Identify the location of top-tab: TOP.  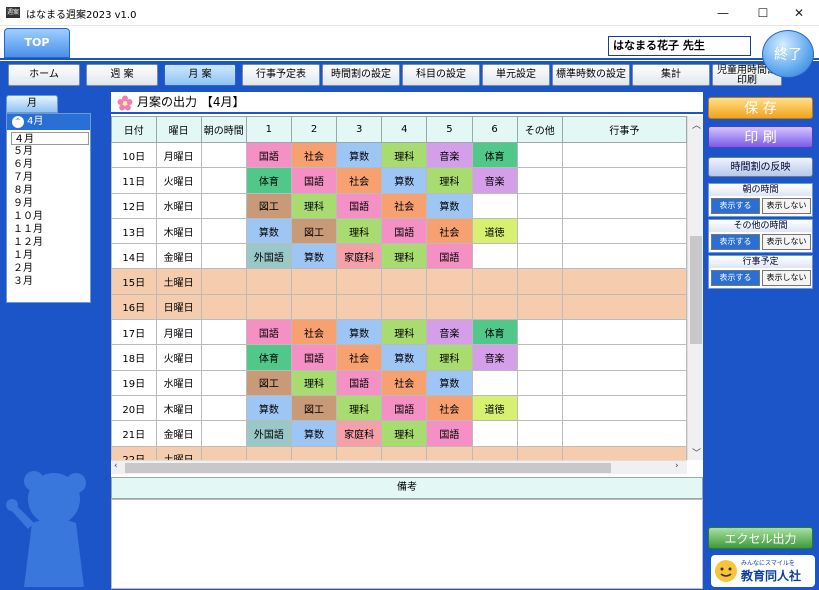
(37, 43).